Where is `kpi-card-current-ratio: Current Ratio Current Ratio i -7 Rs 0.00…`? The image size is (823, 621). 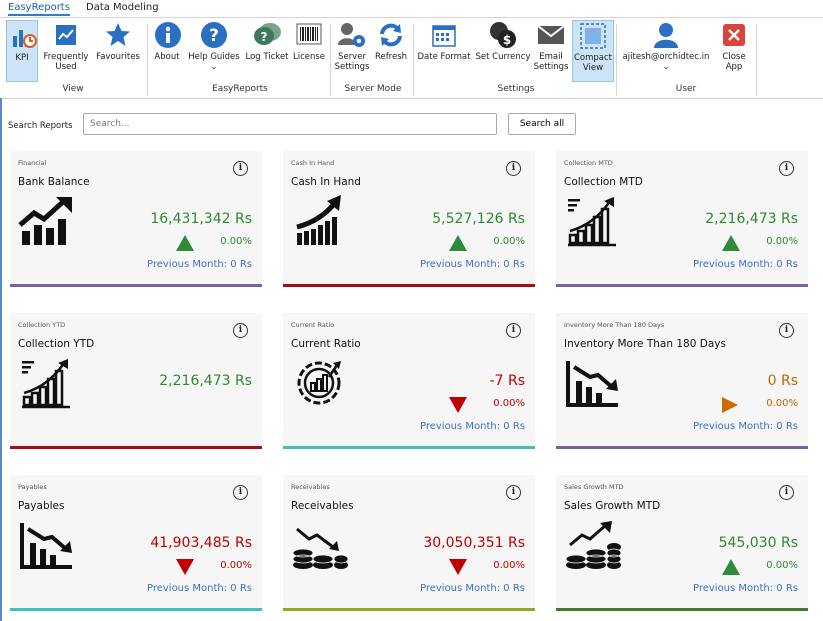 kpi-card-current-ratio: Current Ratio Current Ratio i -7 Rs 0.00… is located at coordinates (409, 381).